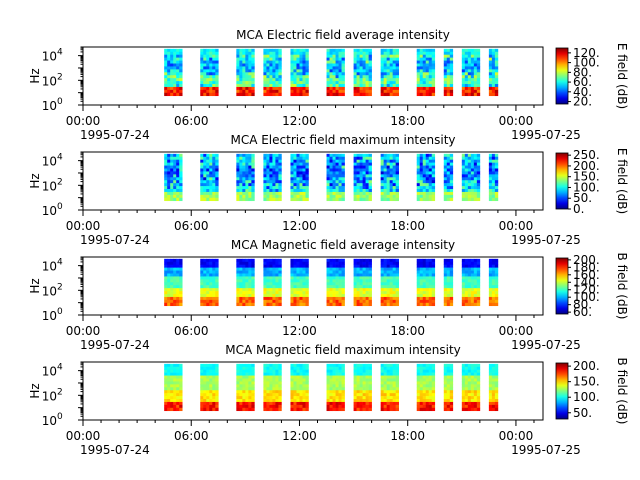  I want to click on y-axis-label: Hz, so click(35, 285).